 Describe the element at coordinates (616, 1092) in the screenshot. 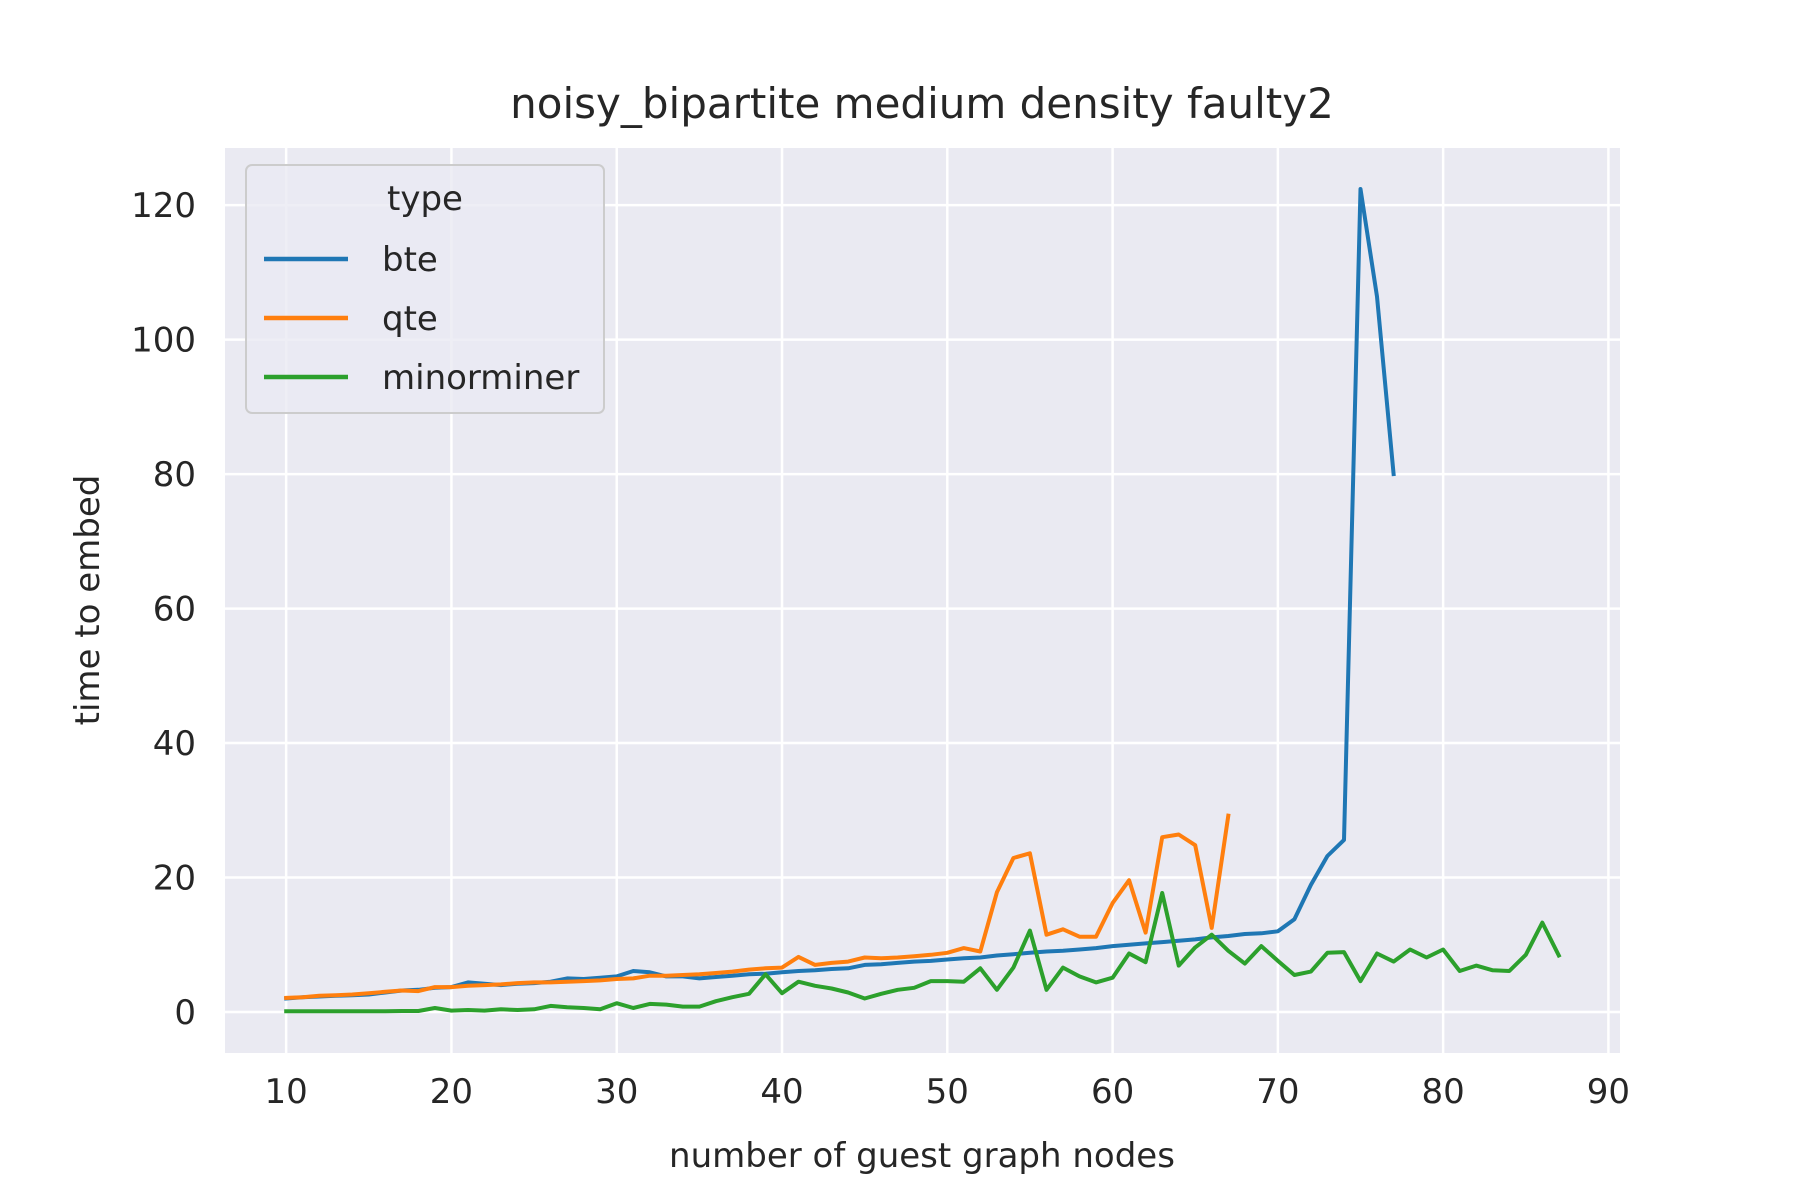

I see `x-tick-label: 30` at that location.